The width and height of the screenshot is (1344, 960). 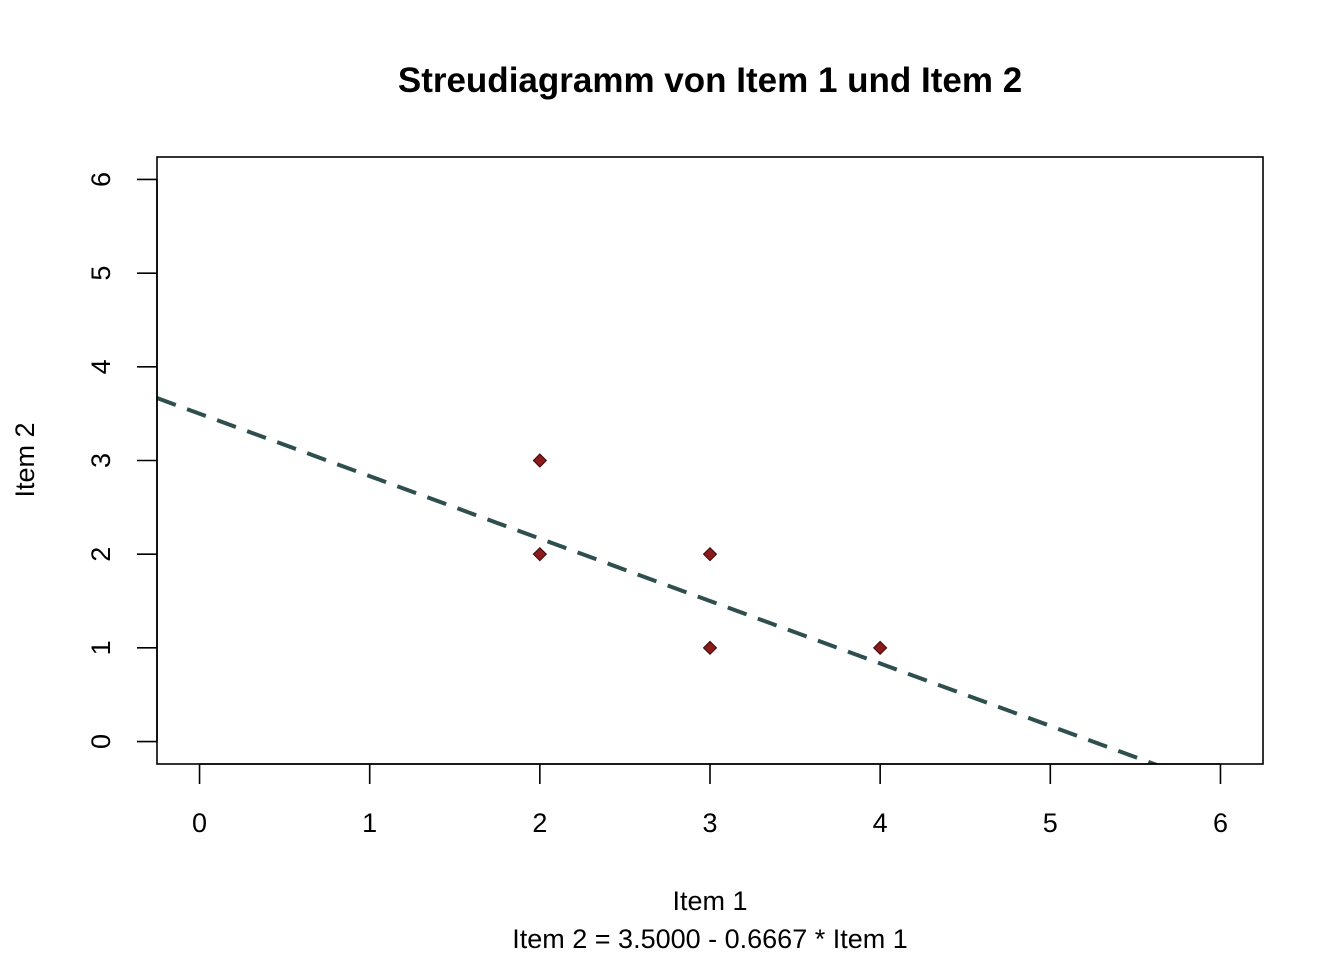 What do you see at coordinates (101, 460) in the screenshot?
I see `y-tick-label: 3` at bounding box center [101, 460].